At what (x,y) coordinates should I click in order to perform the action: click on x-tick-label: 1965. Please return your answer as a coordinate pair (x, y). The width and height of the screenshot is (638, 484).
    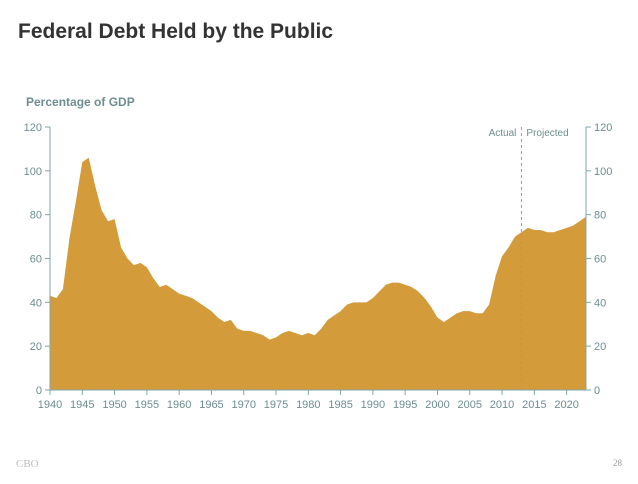
    Looking at the image, I should click on (211, 405).